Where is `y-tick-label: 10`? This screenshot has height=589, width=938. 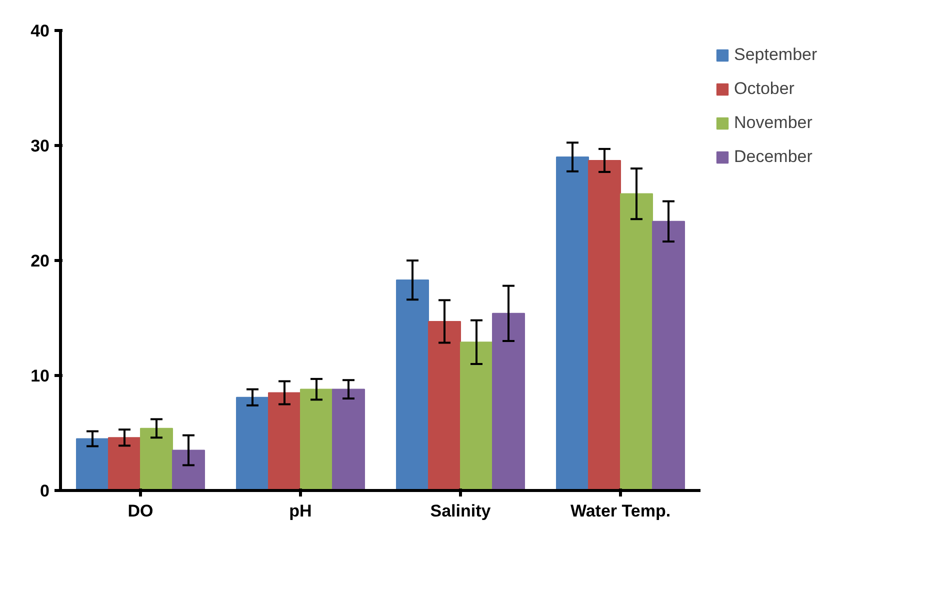 y-tick-label: 10 is located at coordinates (40, 376).